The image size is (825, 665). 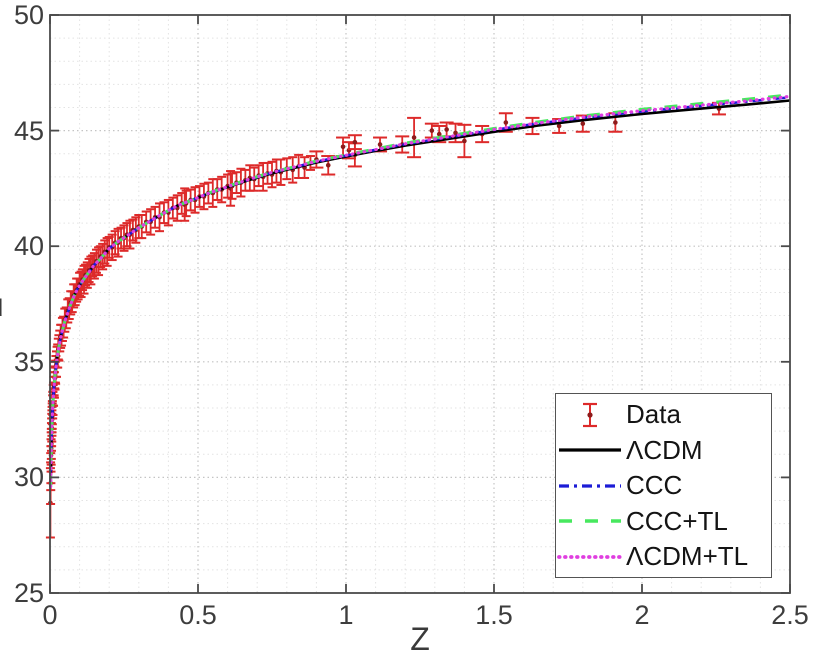 I want to click on legend-item-lcdm-tl: ΛCDM+TL, so click(x=663, y=557).